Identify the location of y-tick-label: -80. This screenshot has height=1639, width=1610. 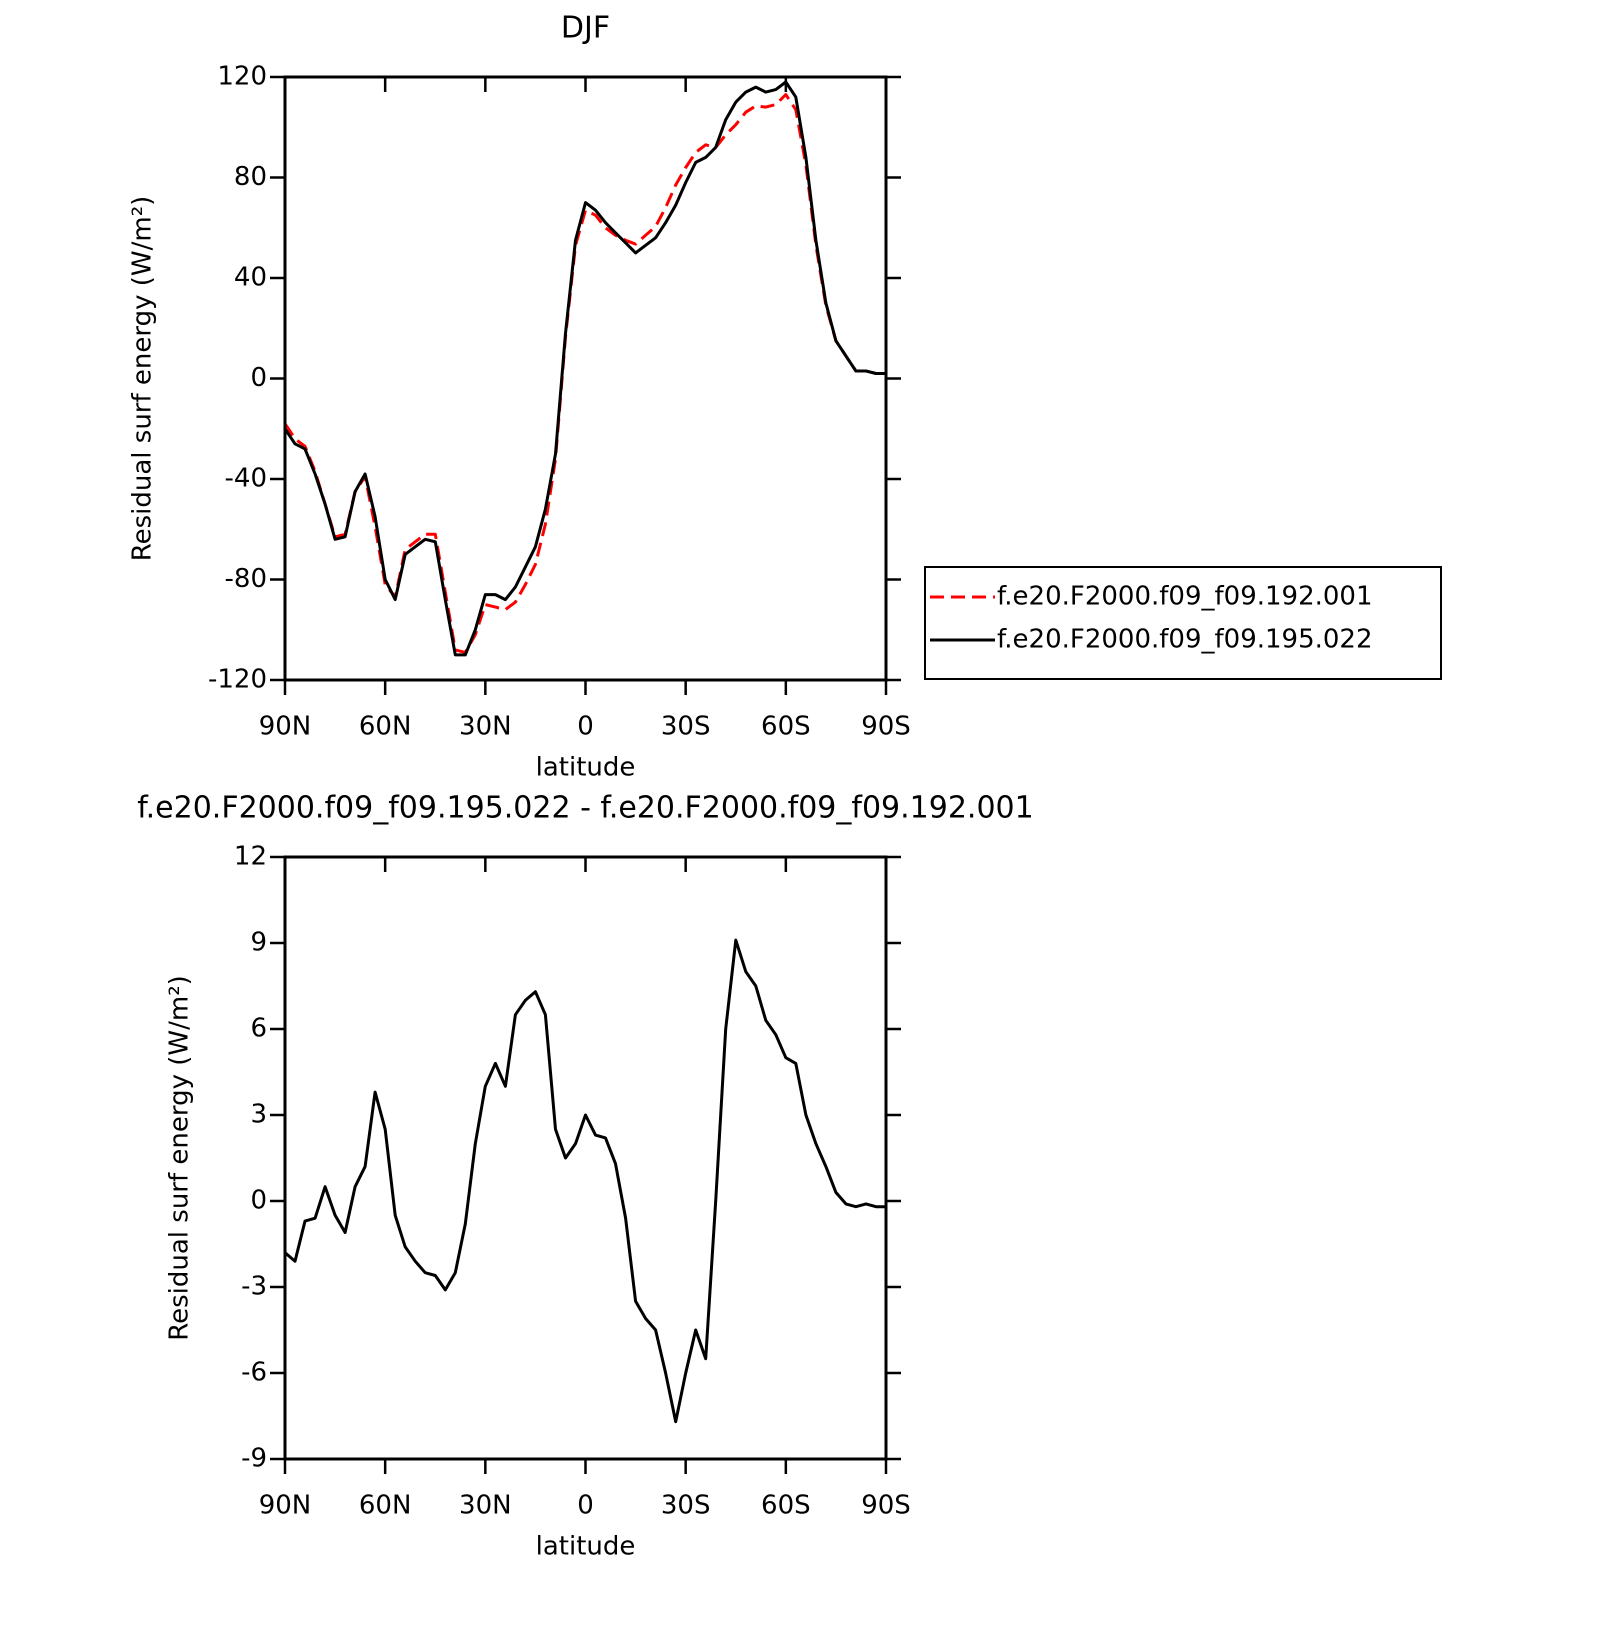
(246, 579).